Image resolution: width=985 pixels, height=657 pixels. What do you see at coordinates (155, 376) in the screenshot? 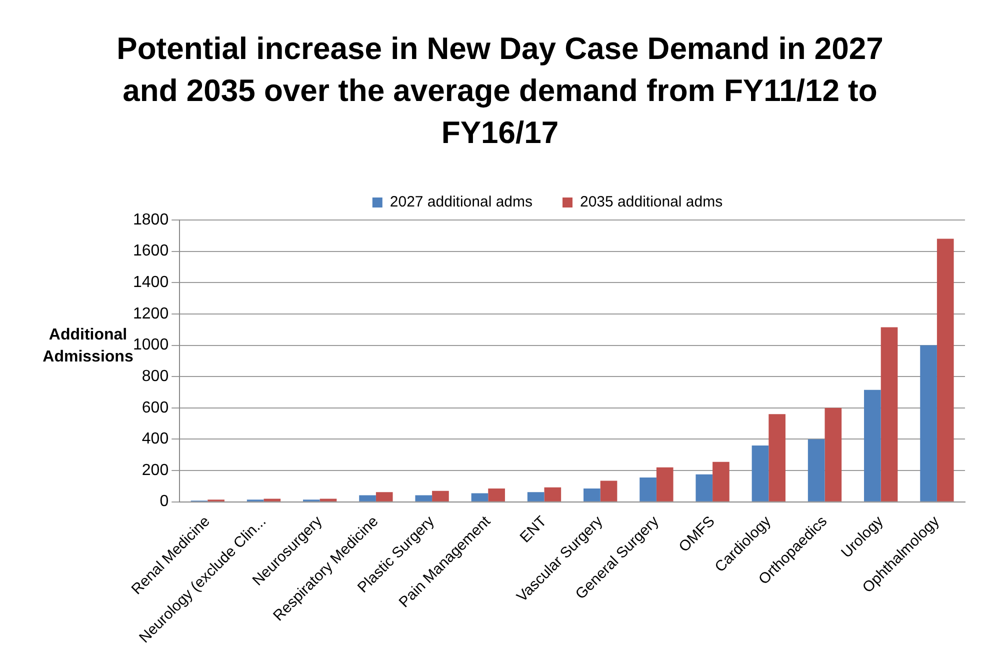
I see `y-tick-label: 800` at bounding box center [155, 376].